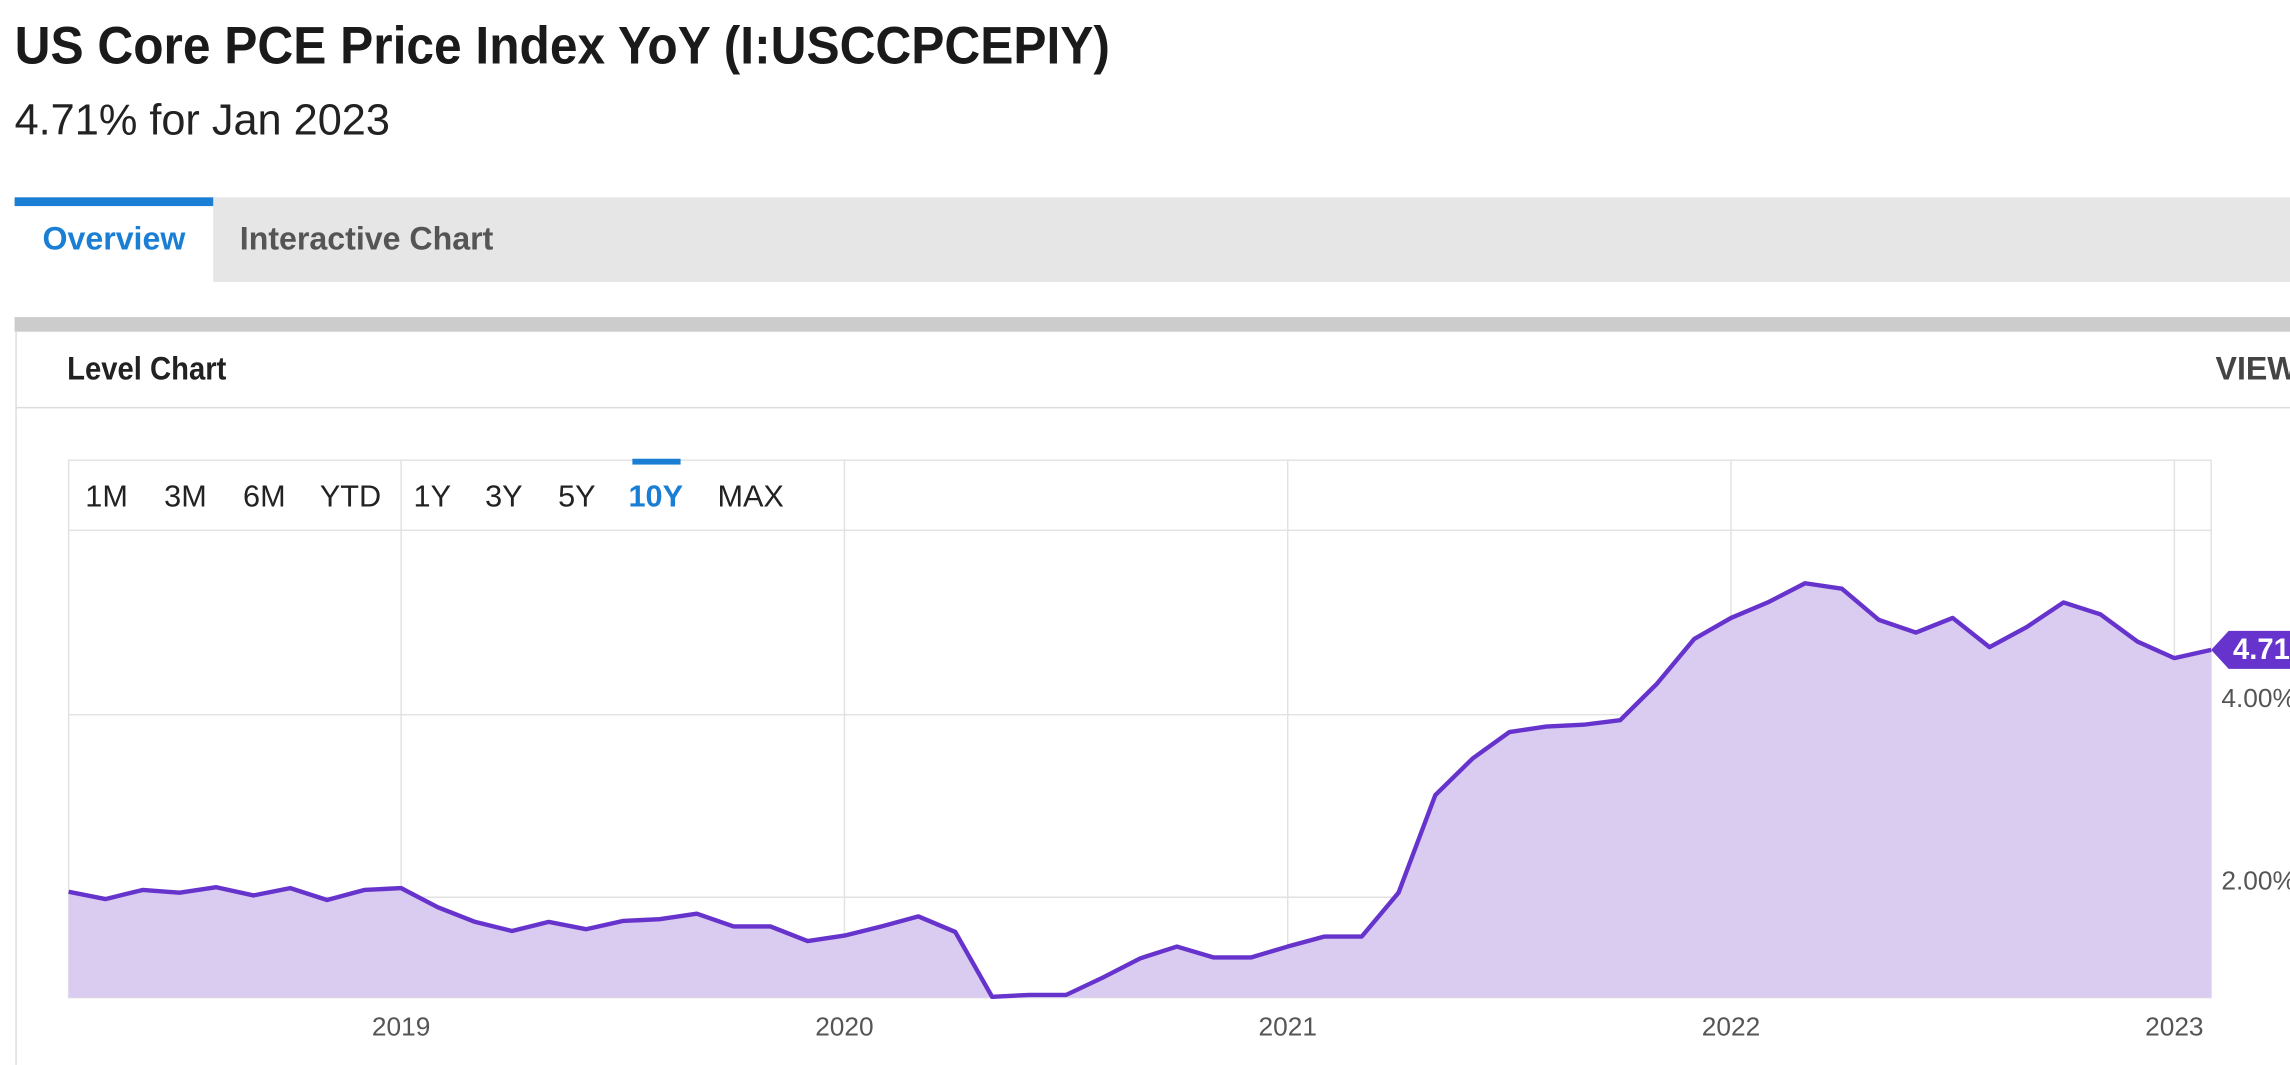 The image size is (2290, 1065). What do you see at coordinates (185, 496) in the screenshot?
I see `range-button: 3M` at bounding box center [185, 496].